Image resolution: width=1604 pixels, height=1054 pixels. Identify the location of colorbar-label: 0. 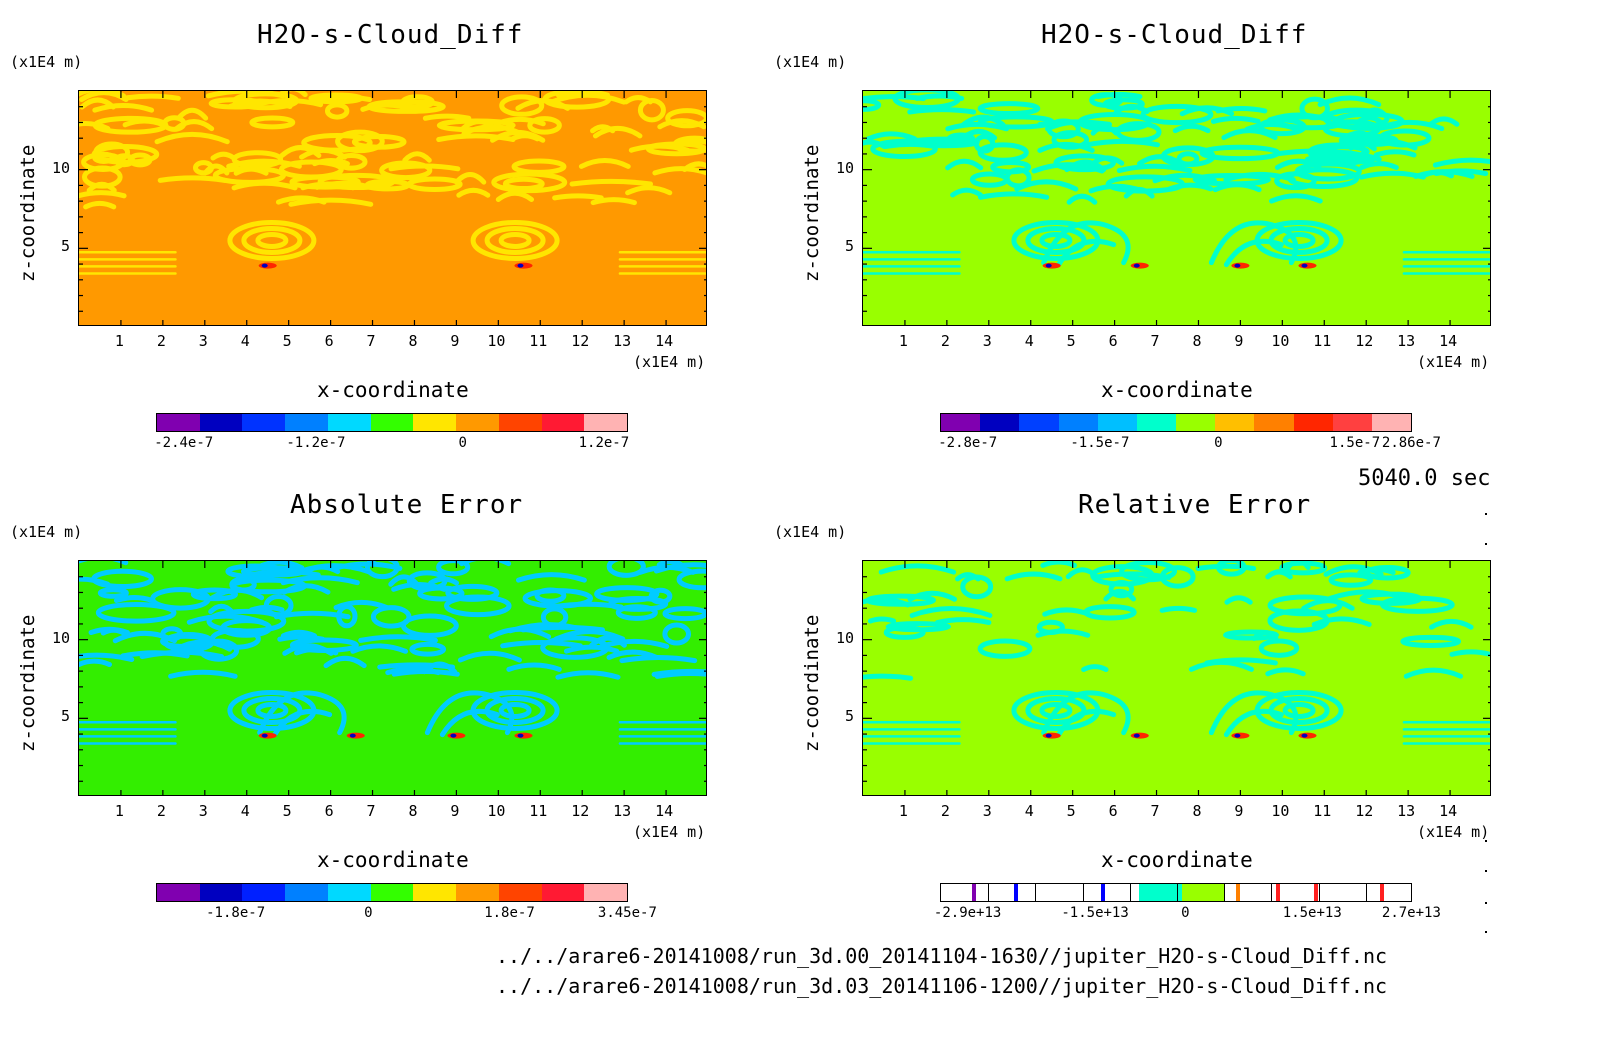
(1218, 443).